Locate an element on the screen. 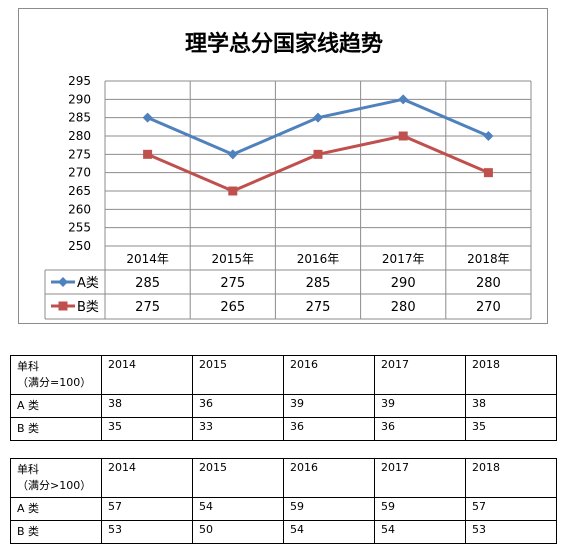  table-cell: 33 is located at coordinates (238, 429).